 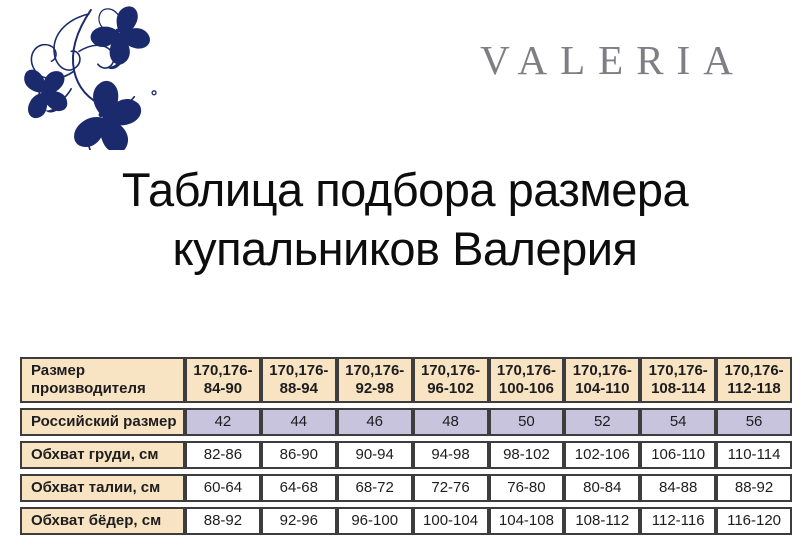 What do you see at coordinates (102, 521) in the screenshot?
I see `row-label: Обхват бёдер, см` at bounding box center [102, 521].